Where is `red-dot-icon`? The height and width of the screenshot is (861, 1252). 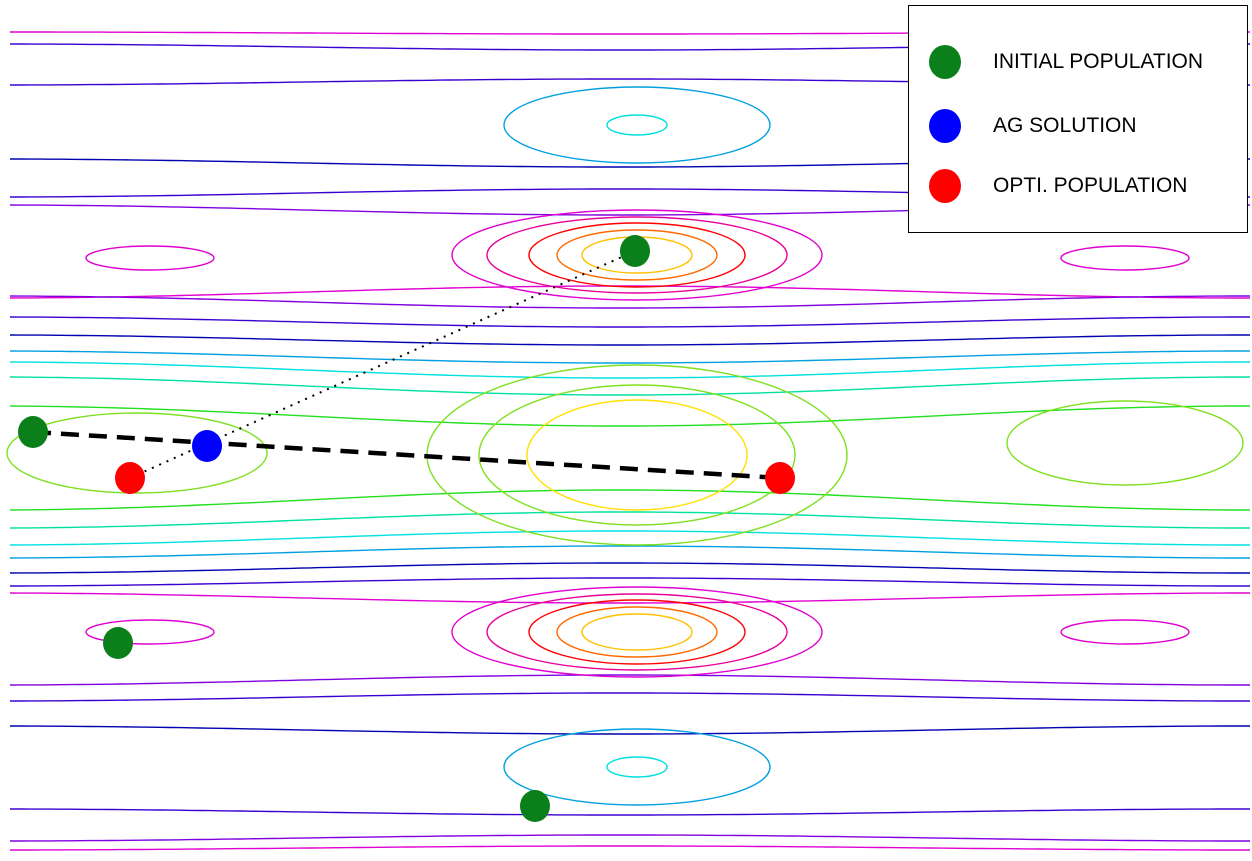 red-dot-icon is located at coordinates (945, 186).